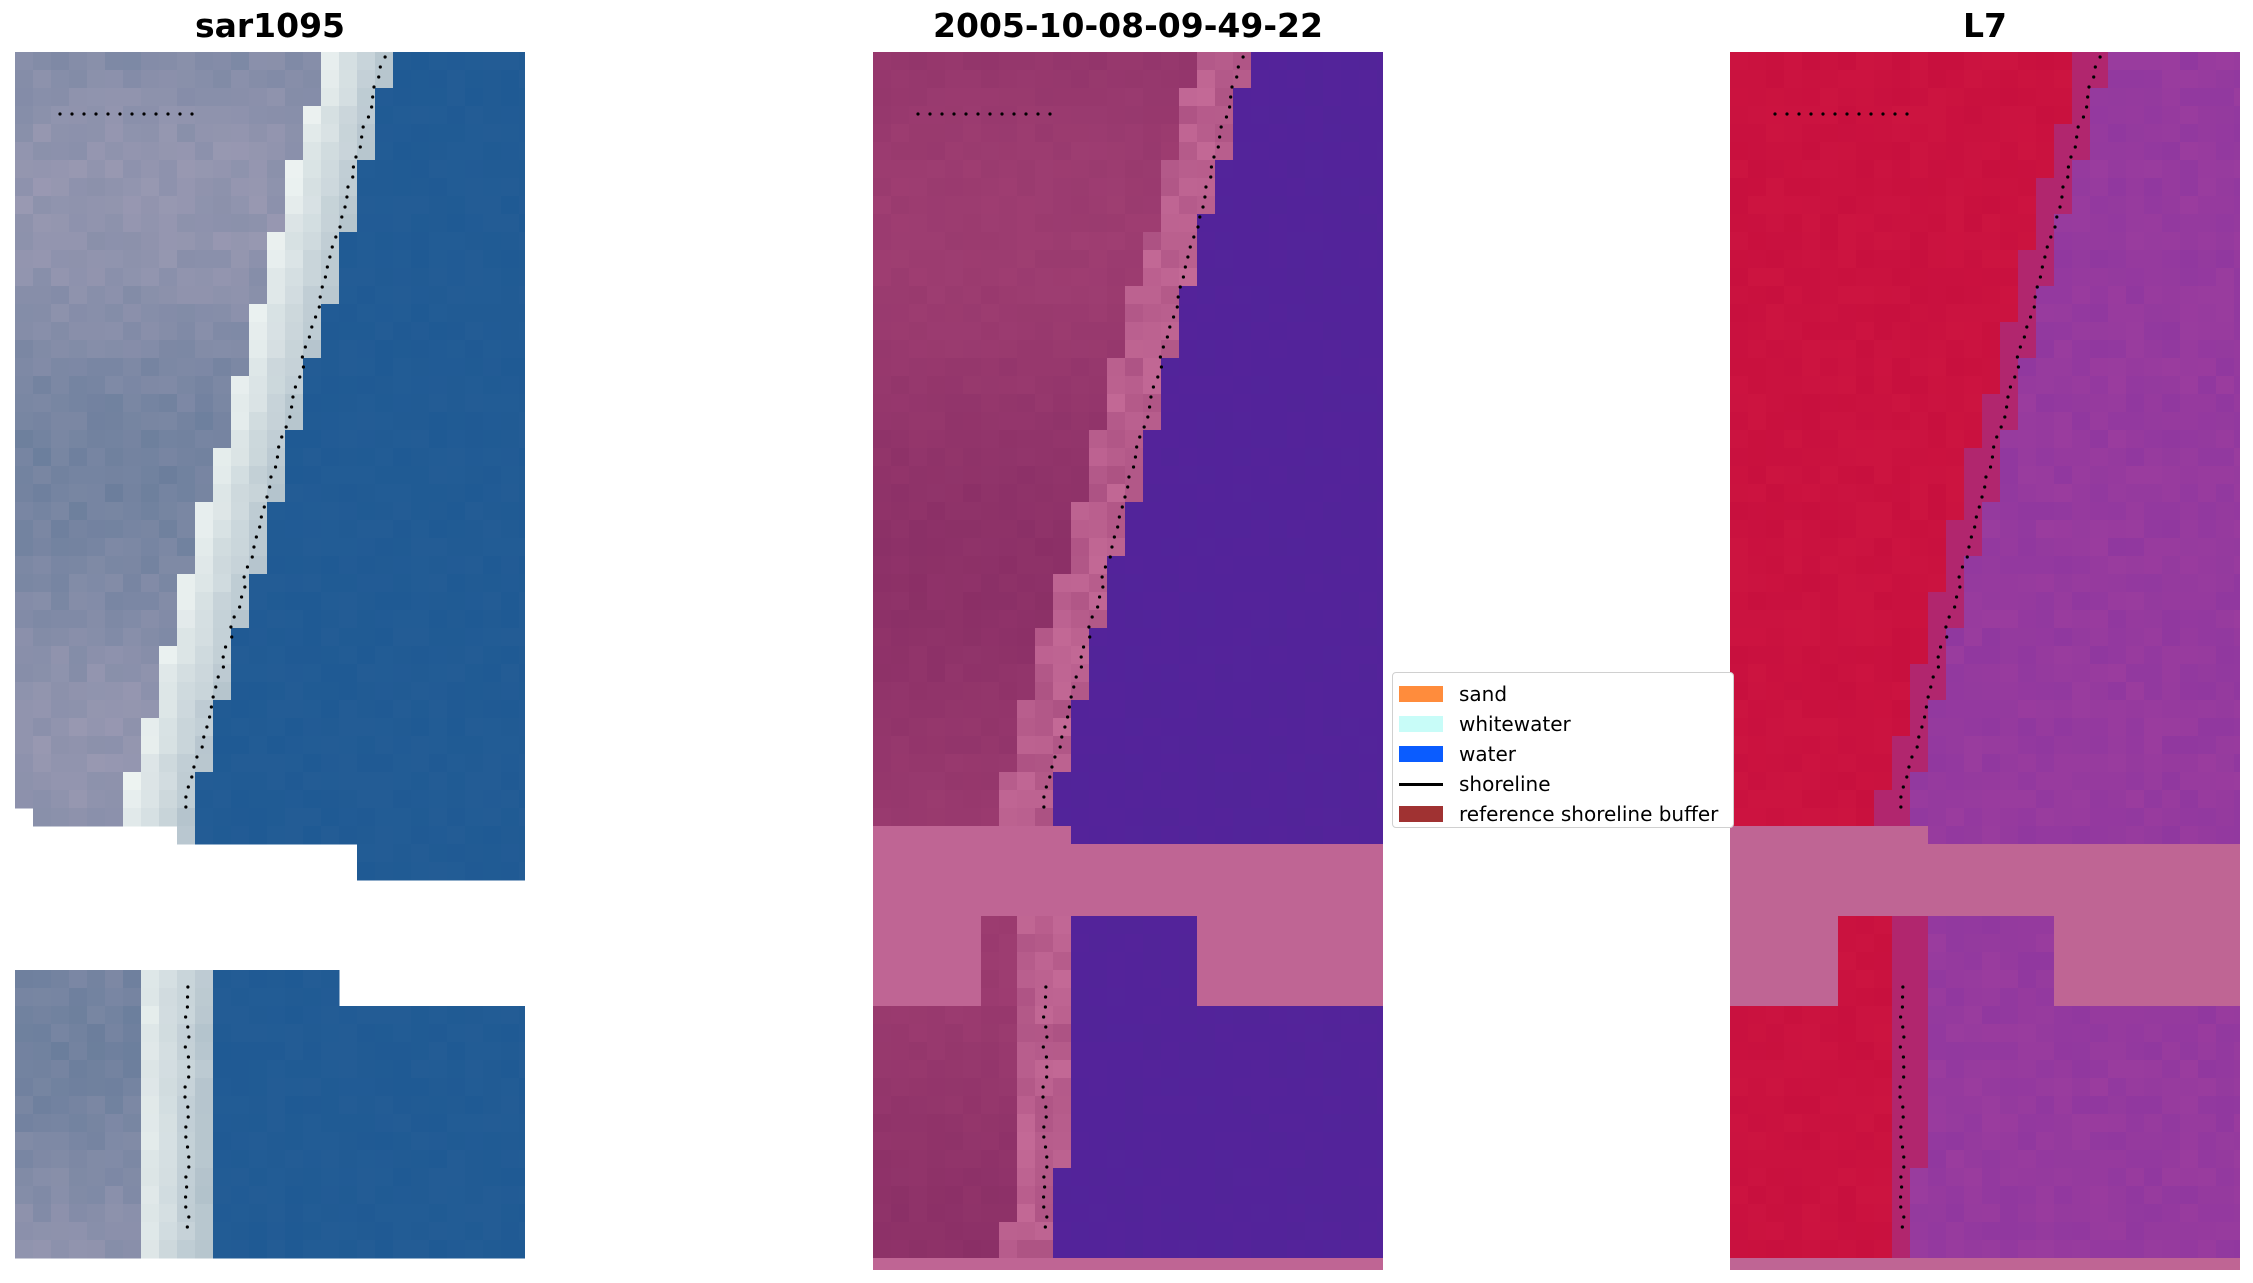  What do you see at coordinates (1421, 724) in the screenshot?
I see `whitewater-swatch` at bounding box center [1421, 724].